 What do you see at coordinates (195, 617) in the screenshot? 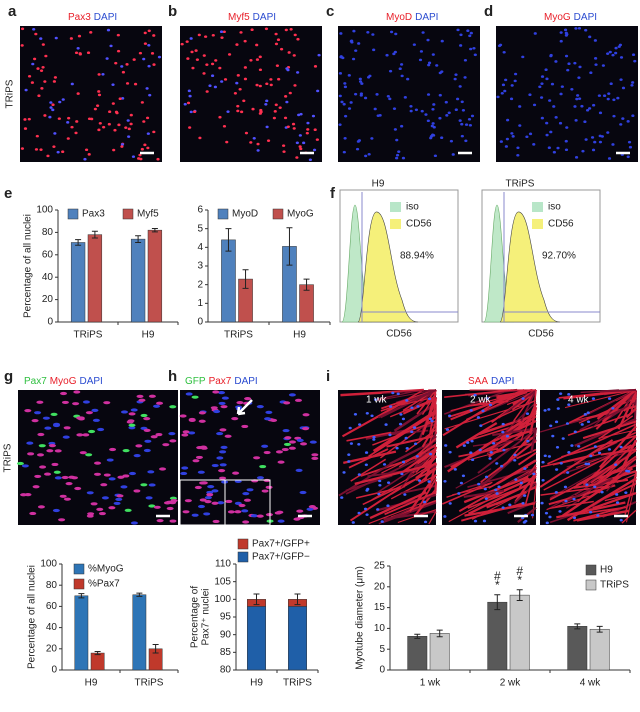
I see `y-axis-label: Percentage of` at bounding box center [195, 617].